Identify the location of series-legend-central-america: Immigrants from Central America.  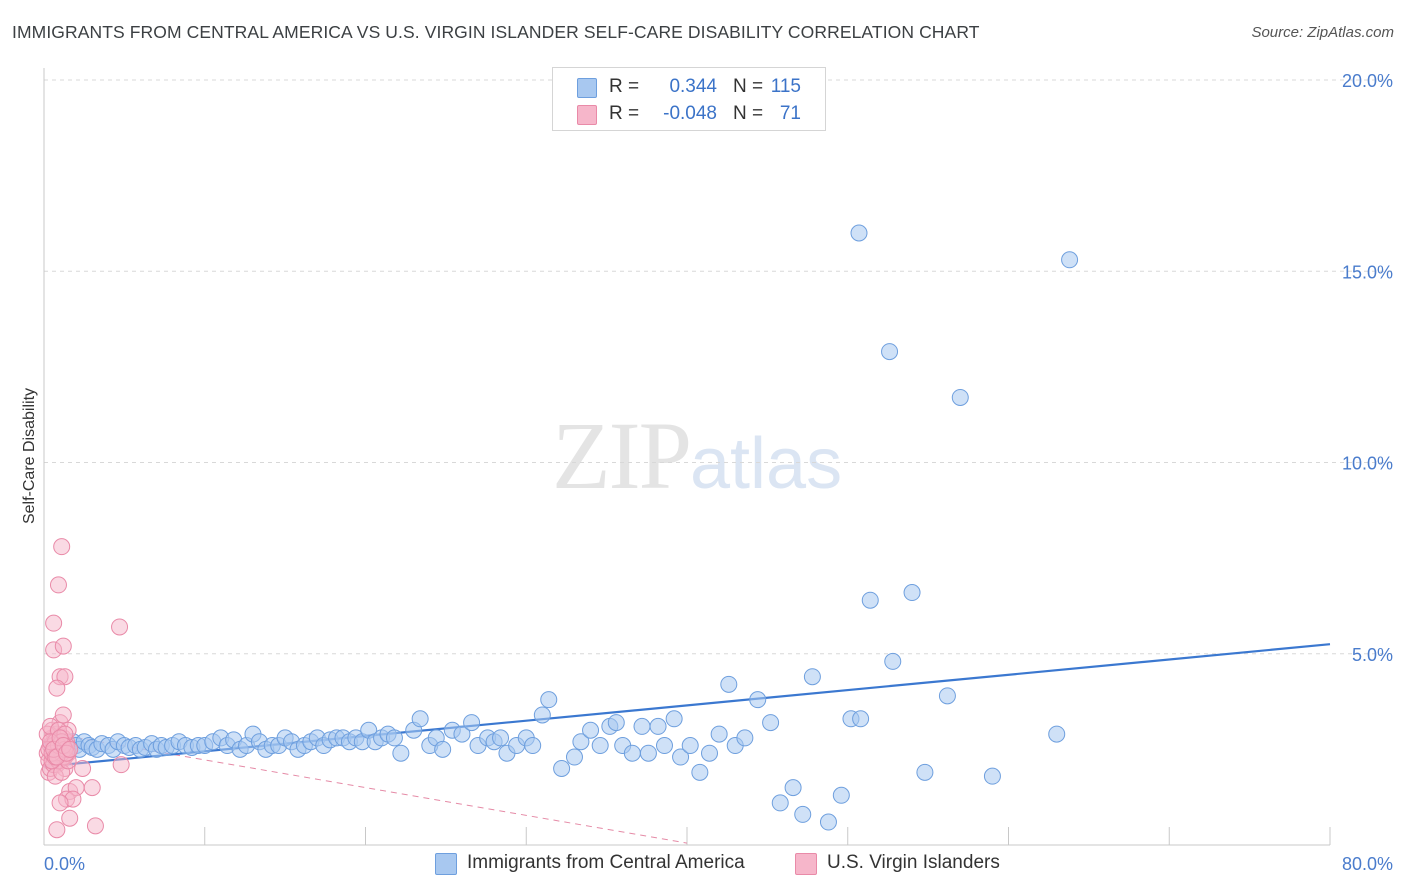
(605, 864).